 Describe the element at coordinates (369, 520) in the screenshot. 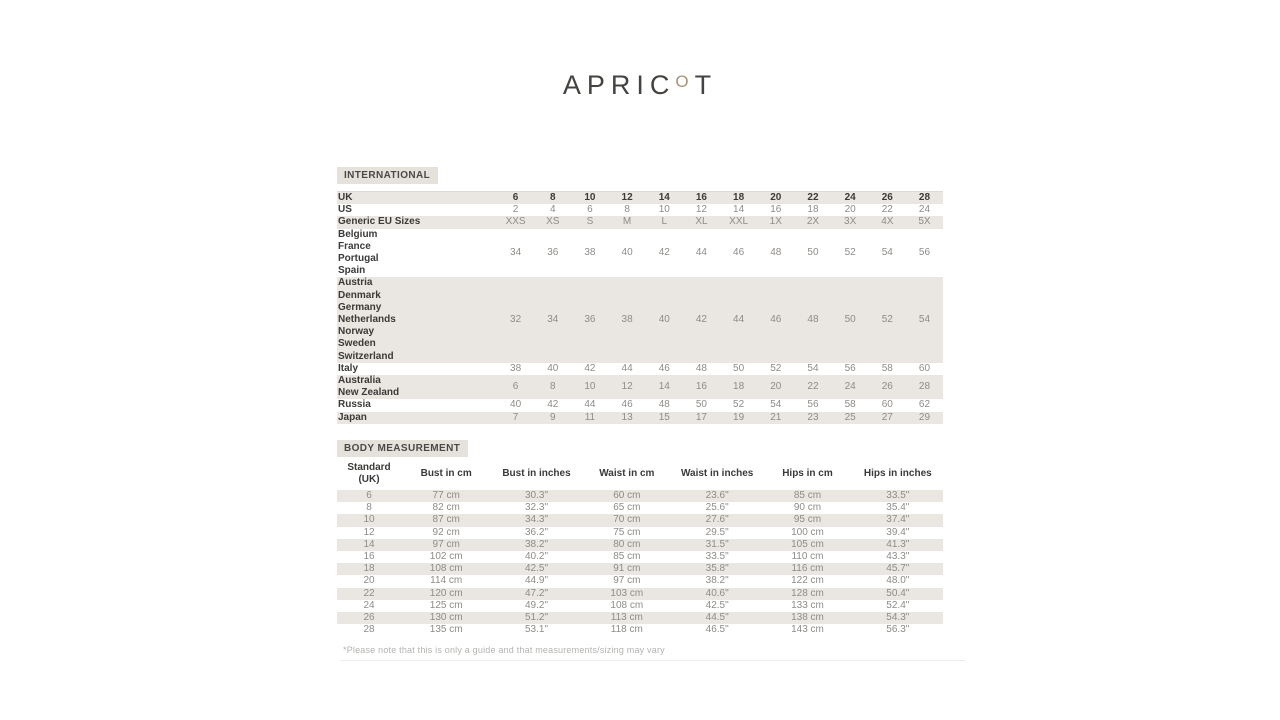

I see `measurement-value: 10` at that location.